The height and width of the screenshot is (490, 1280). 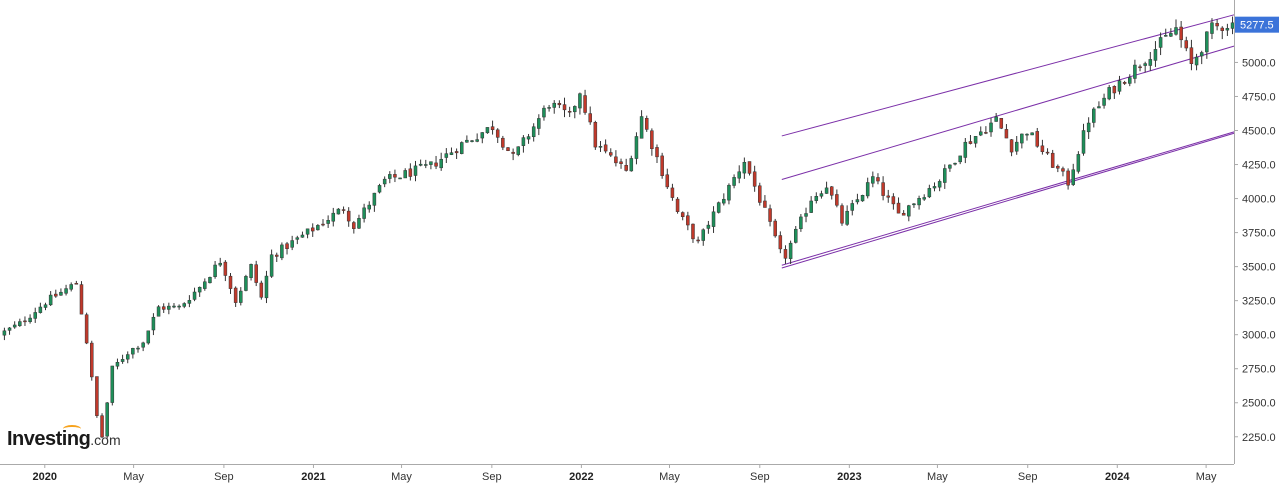 I want to click on y-tick-label: 3000.0, so click(x=1259, y=336).